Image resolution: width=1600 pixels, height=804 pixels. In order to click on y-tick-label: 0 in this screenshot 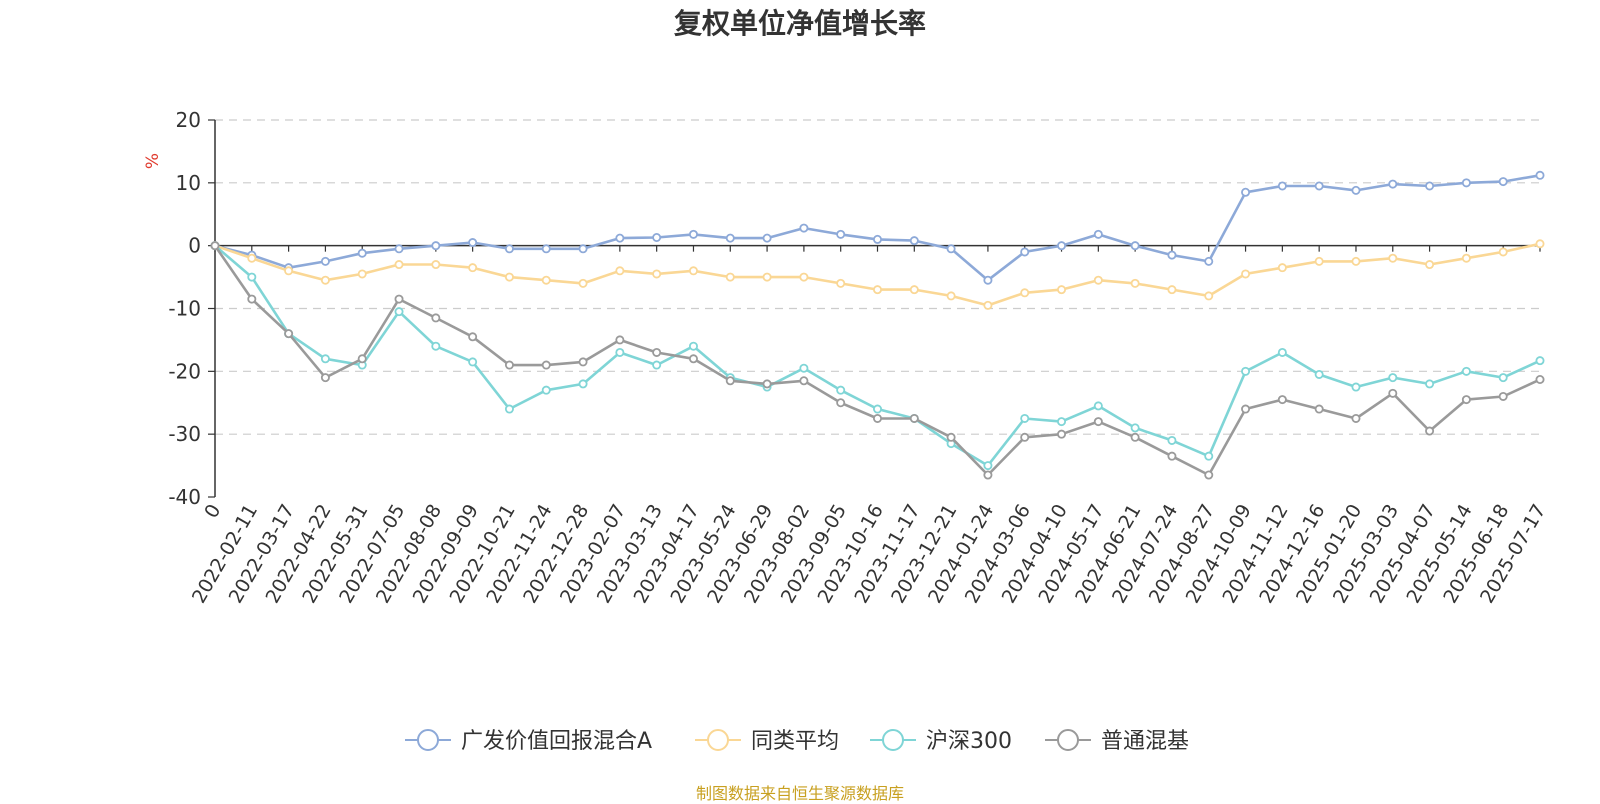, I will do `click(194, 246)`.